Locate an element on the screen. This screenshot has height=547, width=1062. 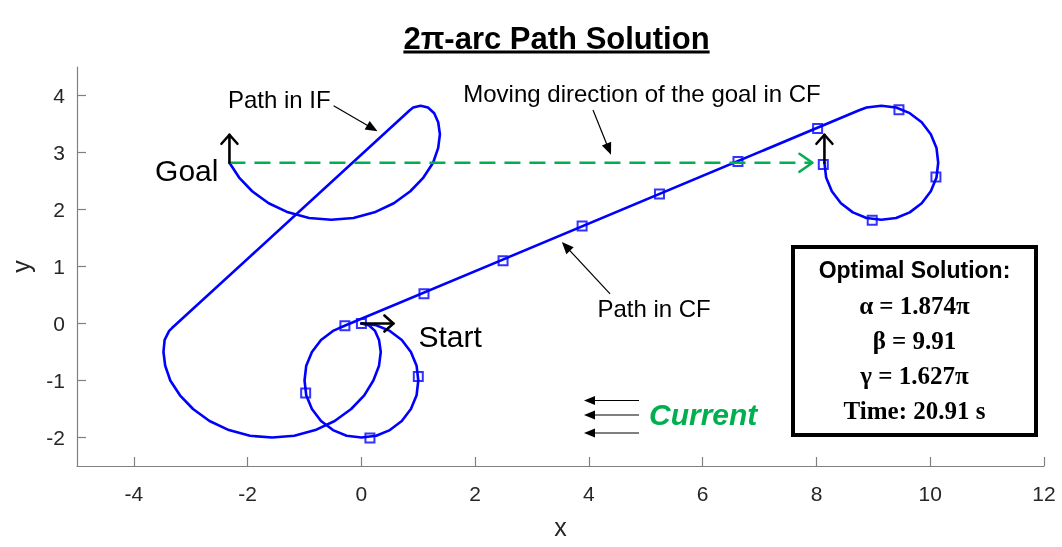
chart-title: 2π-arc Path Solution is located at coordinates (556, 38).